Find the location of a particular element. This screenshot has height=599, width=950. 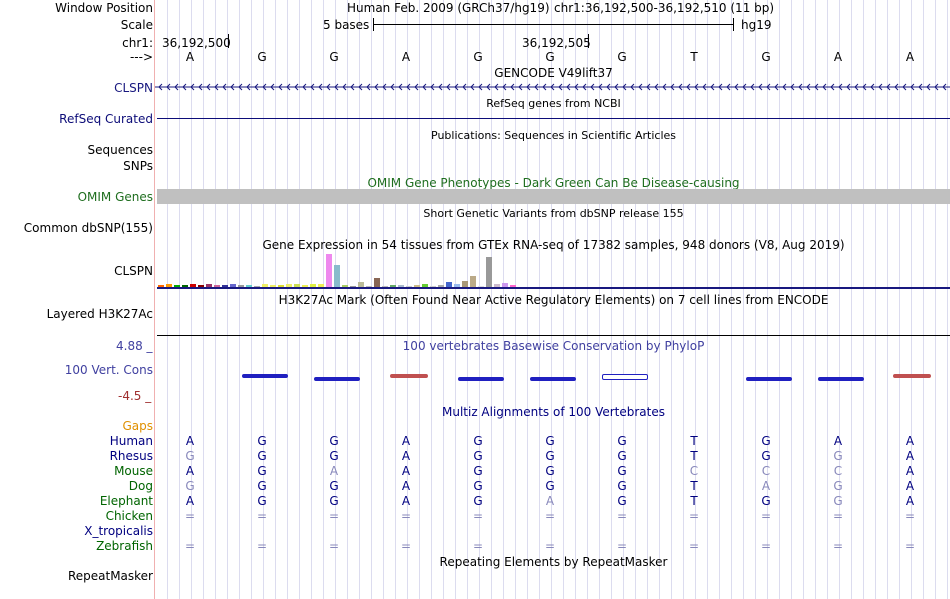

species-label: Chicken is located at coordinates (129, 516).